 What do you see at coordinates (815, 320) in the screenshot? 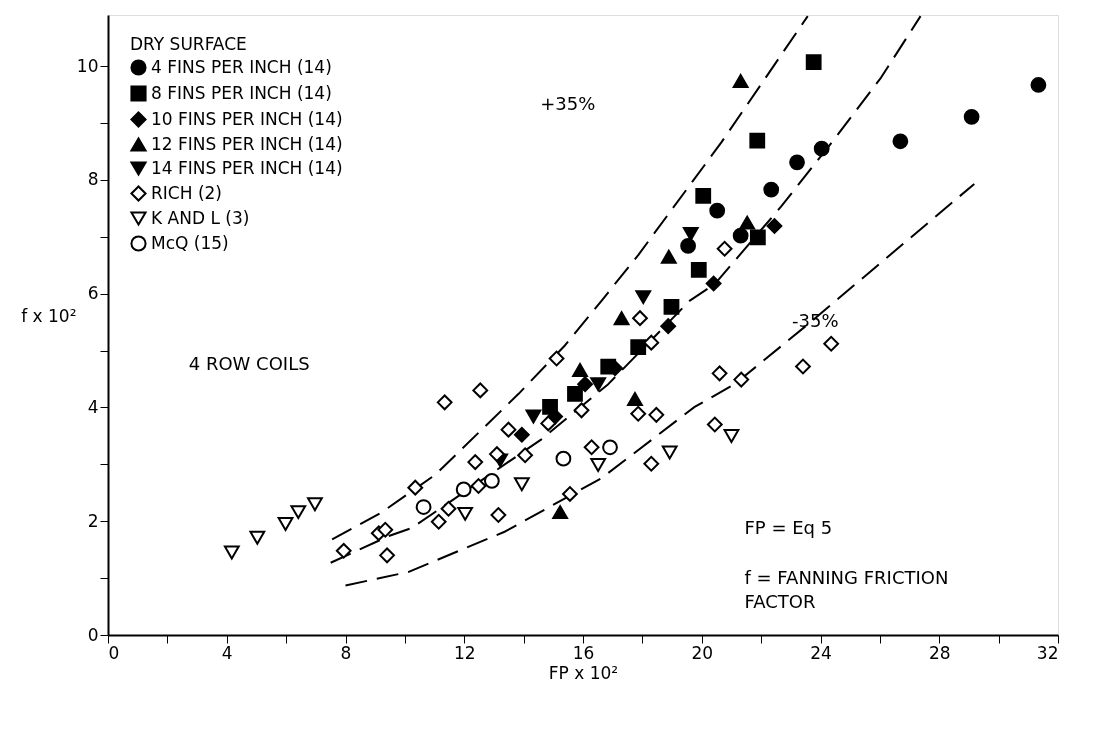
I see `annotation: -35%` at bounding box center [815, 320].